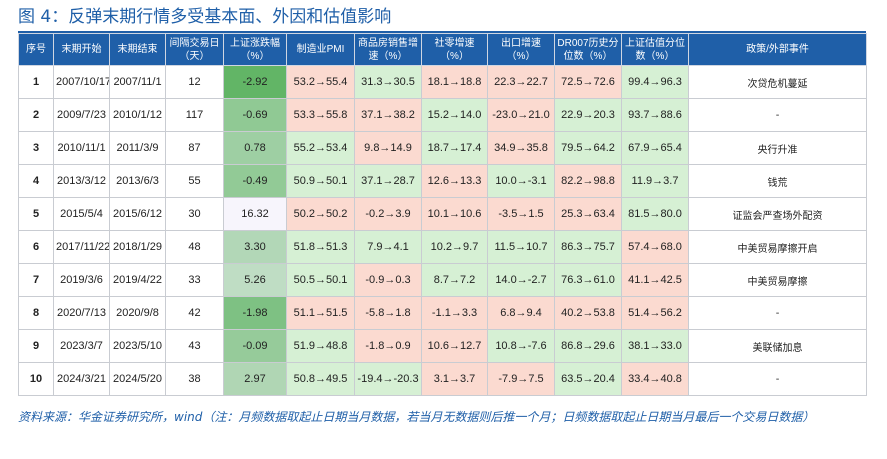  What do you see at coordinates (81, 313) in the screenshot?
I see `start-date: 2020/7/13` at bounding box center [81, 313].